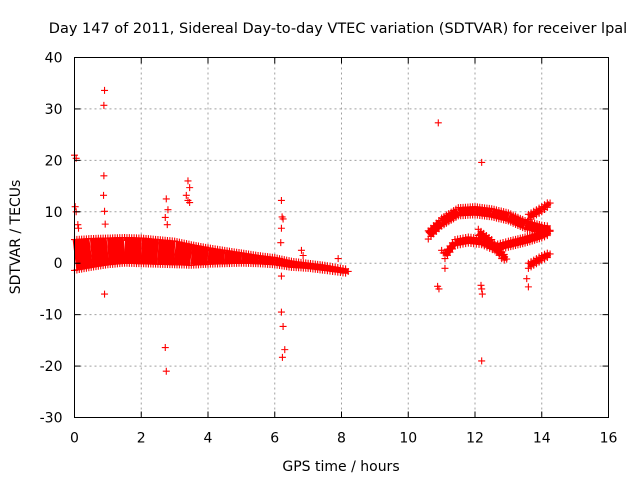 The height and width of the screenshot is (480, 640). Describe the element at coordinates (16, 237) in the screenshot. I see `y-axis-label: SDTVAR / TECUs` at that location.